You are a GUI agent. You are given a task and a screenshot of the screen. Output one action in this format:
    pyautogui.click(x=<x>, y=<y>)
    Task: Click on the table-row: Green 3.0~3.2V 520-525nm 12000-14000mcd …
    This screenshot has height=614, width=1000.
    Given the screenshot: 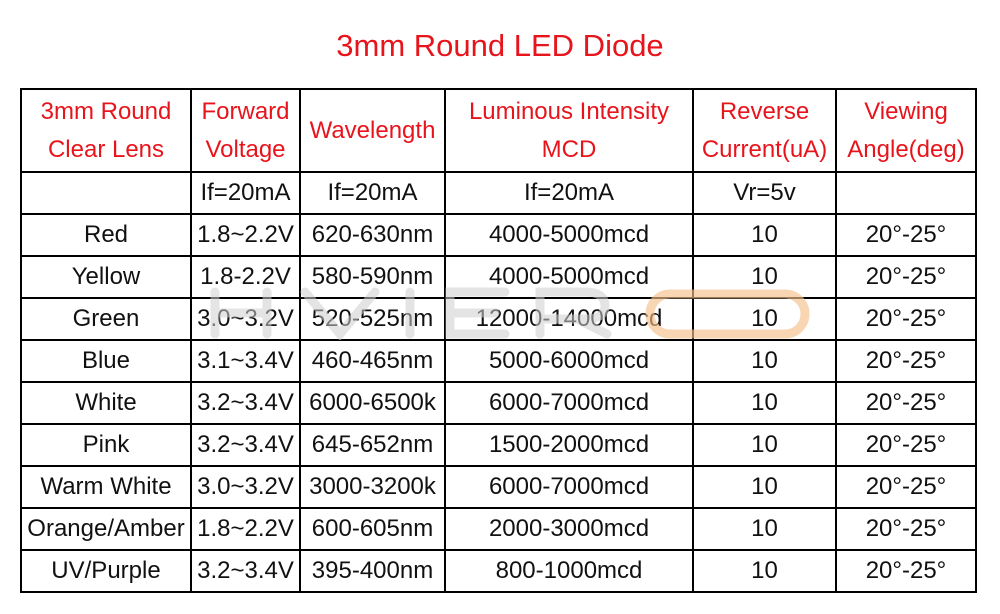 What is the action you would take?
    pyautogui.click(x=498, y=319)
    